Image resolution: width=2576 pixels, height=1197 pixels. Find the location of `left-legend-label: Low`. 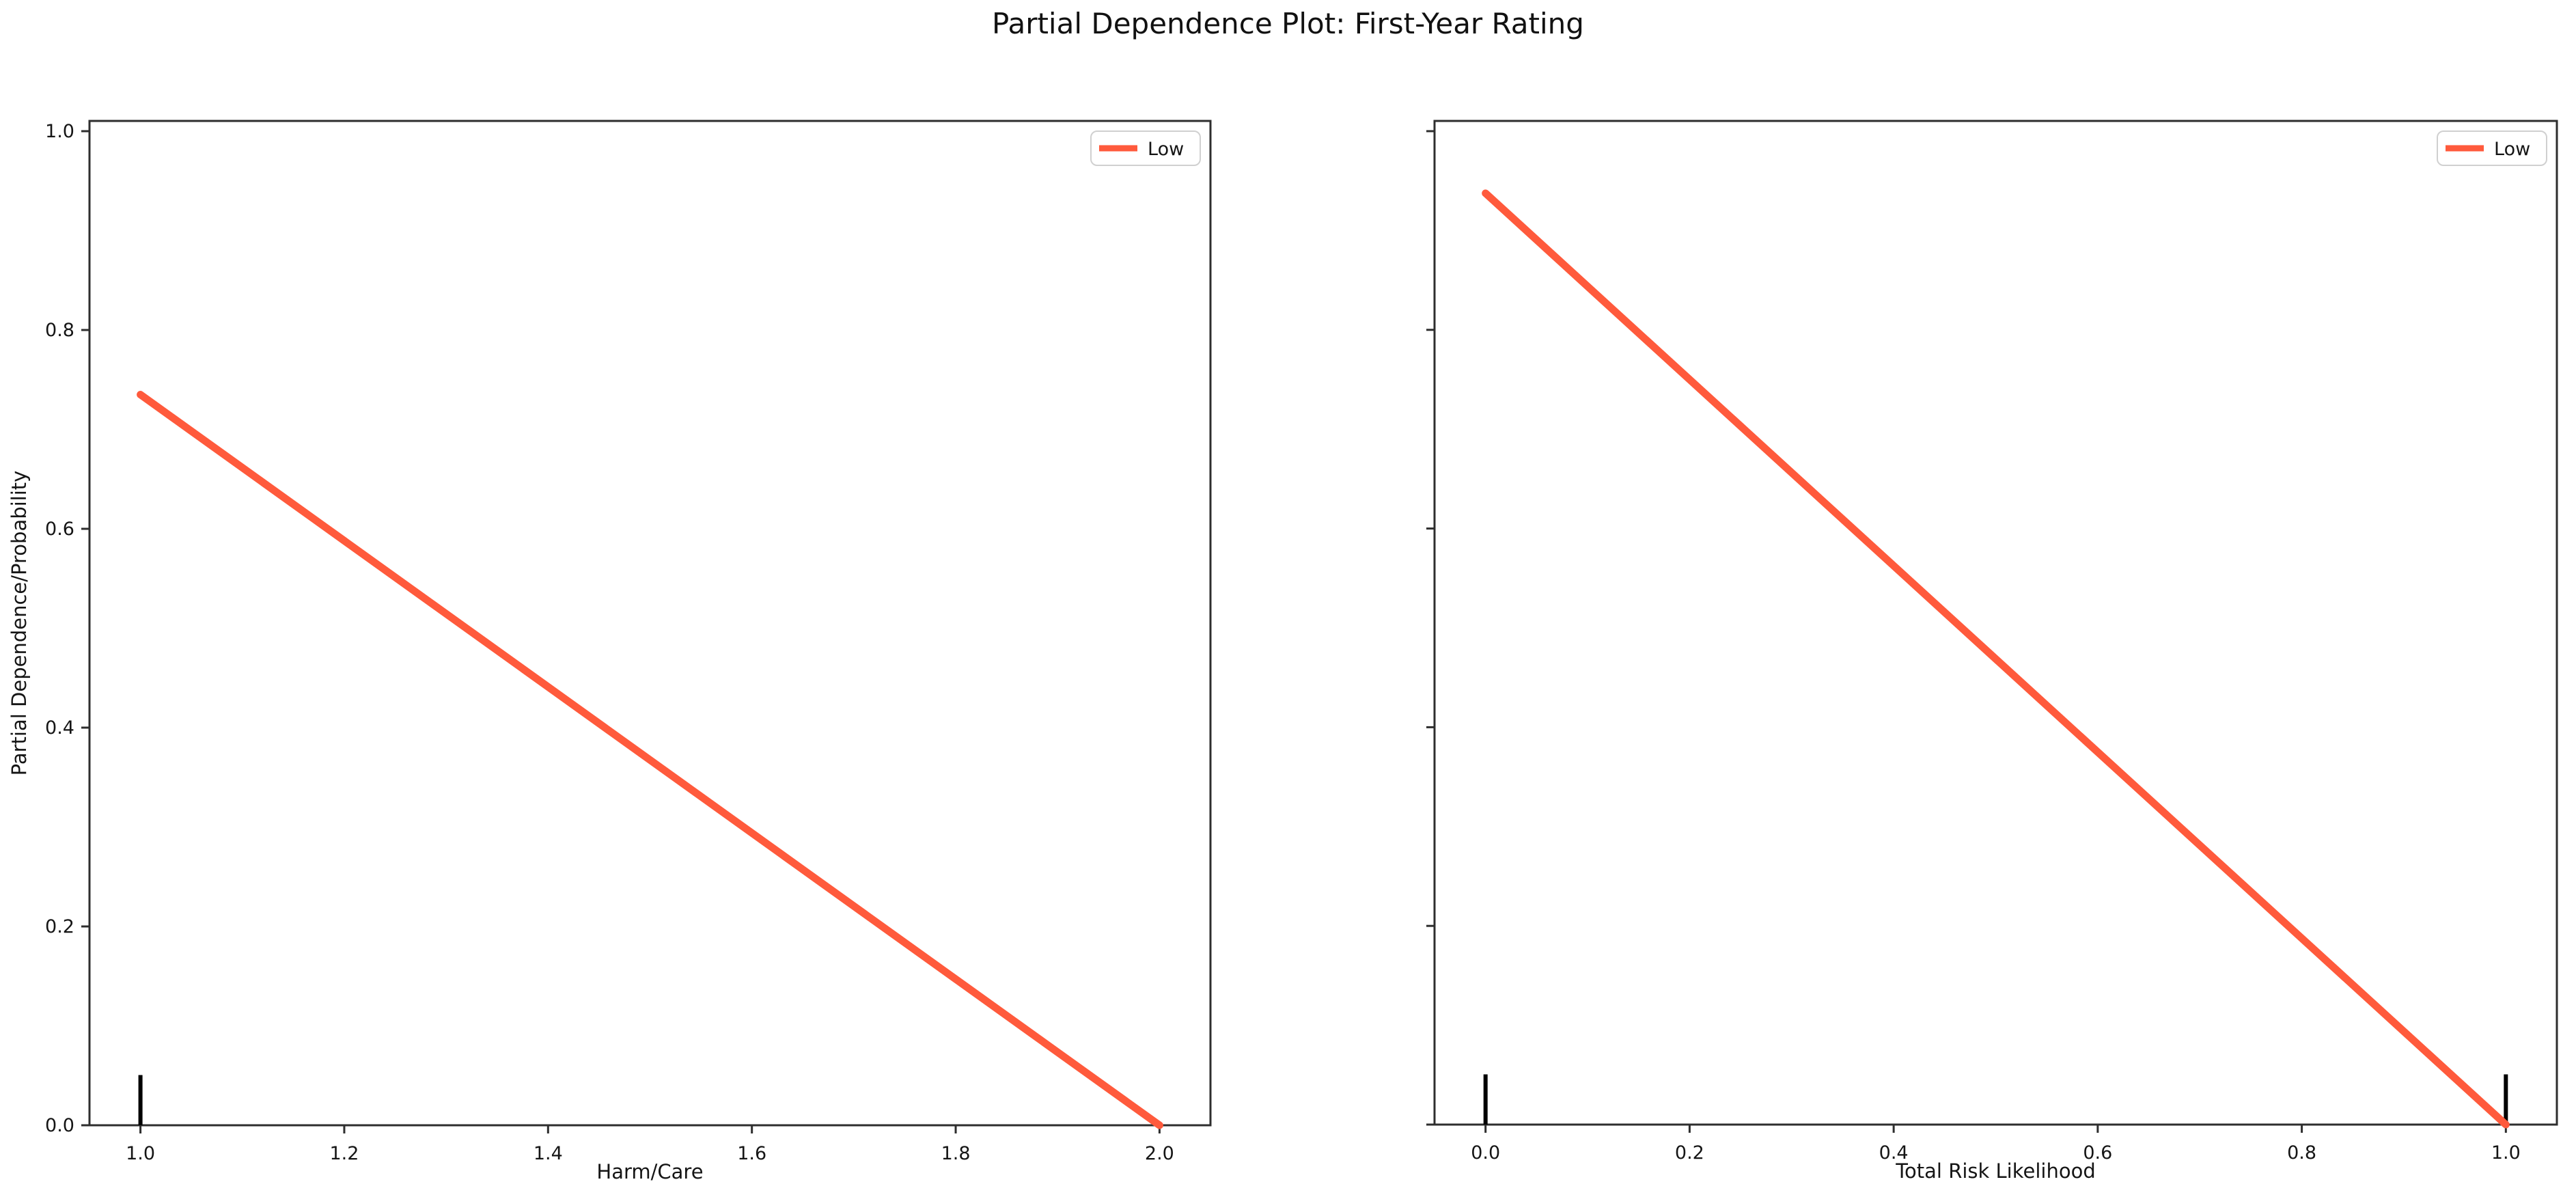

left-legend-label: Low is located at coordinates (1166, 149).